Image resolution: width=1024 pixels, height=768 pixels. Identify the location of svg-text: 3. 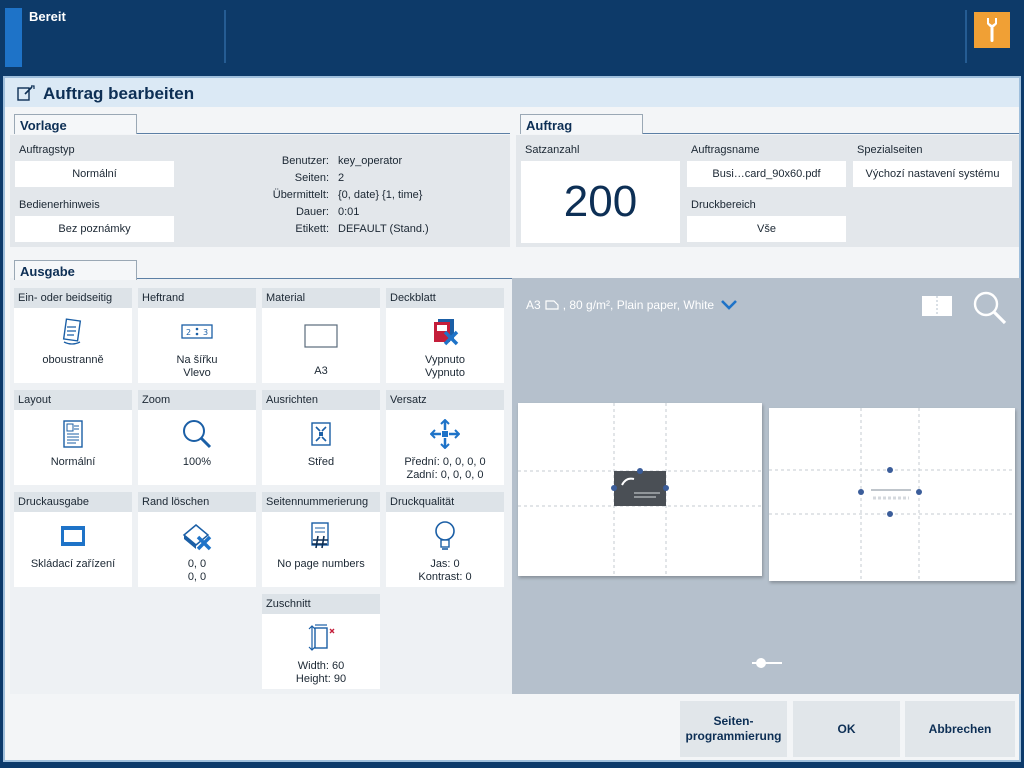
(205, 332).